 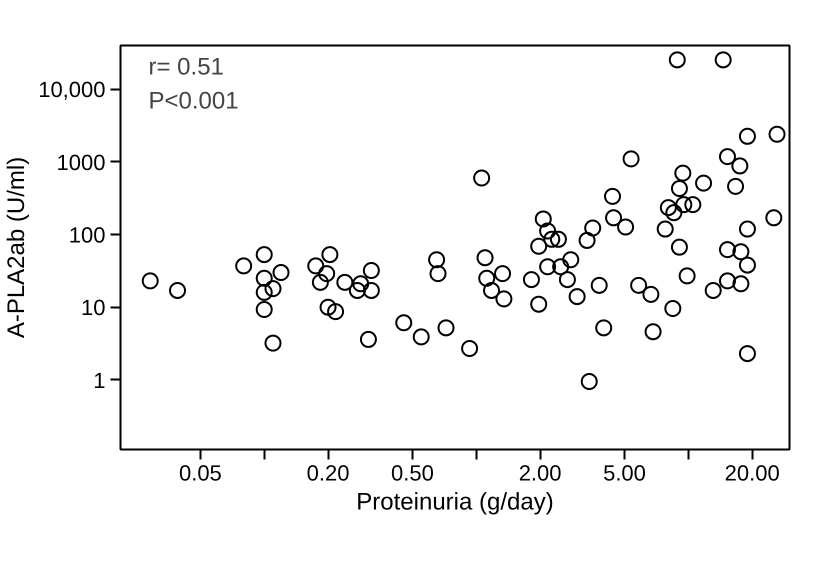 I want to click on annotation: r= 0.51, so click(x=186, y=67).